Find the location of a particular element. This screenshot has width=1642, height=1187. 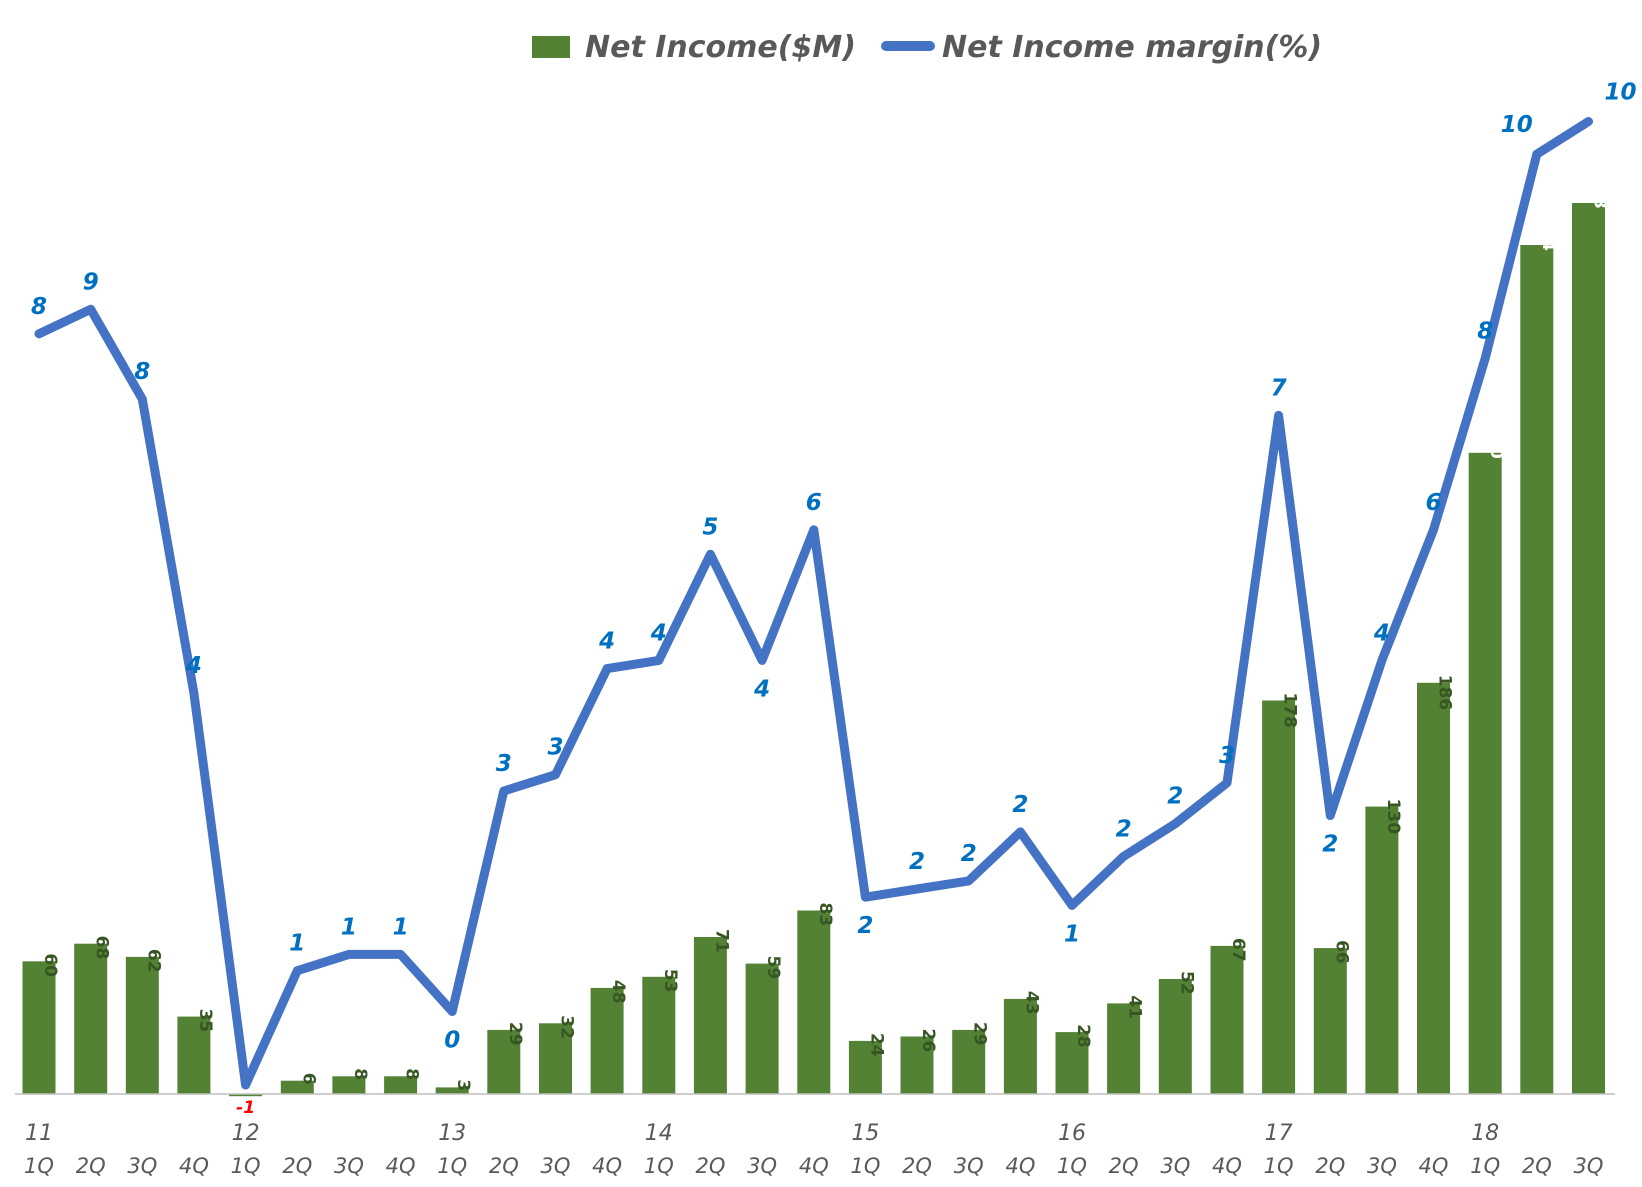

chart-legend: Net Income($M) Net Income margin(%) is located at coordinates (927, 47).